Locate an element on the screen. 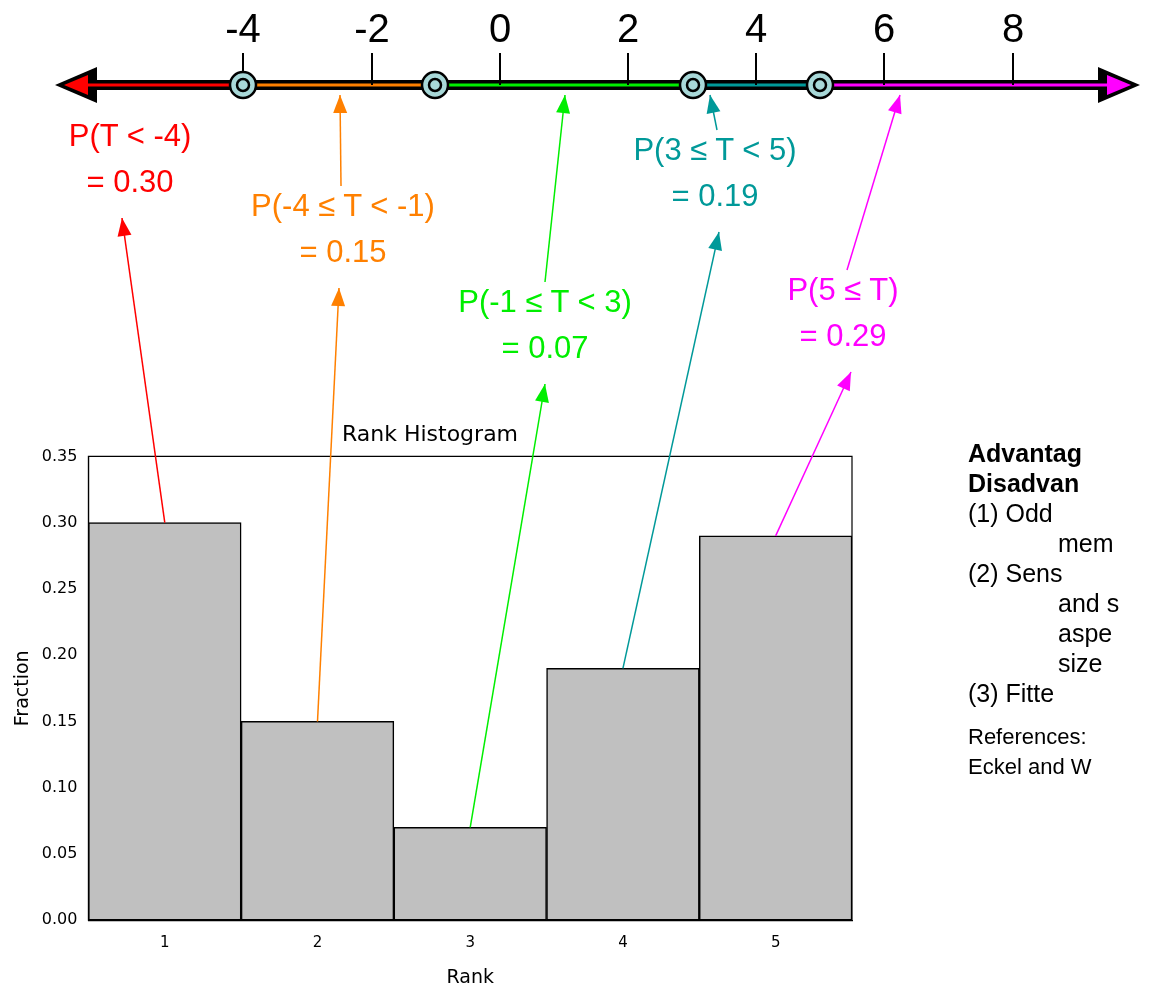 The width and height of the screenshot is (1149, 997). y-tick-label: 0.15 is located at coordinates (59, 720).